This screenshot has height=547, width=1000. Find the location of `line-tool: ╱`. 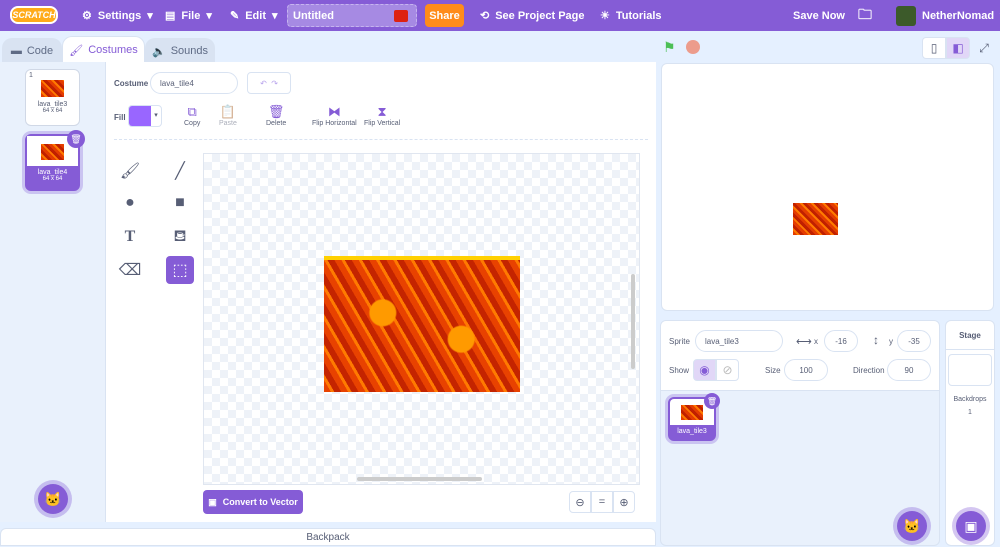

line-tool: ╱ is located at coordinates (180, 171).